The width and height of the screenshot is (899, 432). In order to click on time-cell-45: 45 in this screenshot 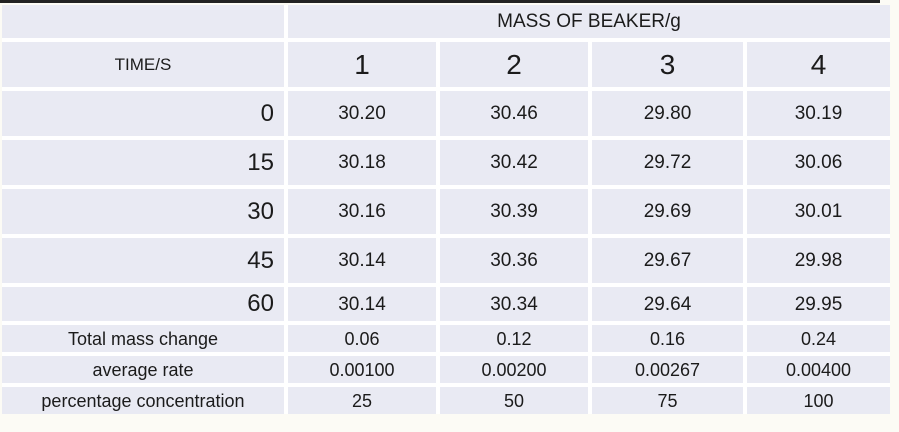, I will do `click(143, 260)`.